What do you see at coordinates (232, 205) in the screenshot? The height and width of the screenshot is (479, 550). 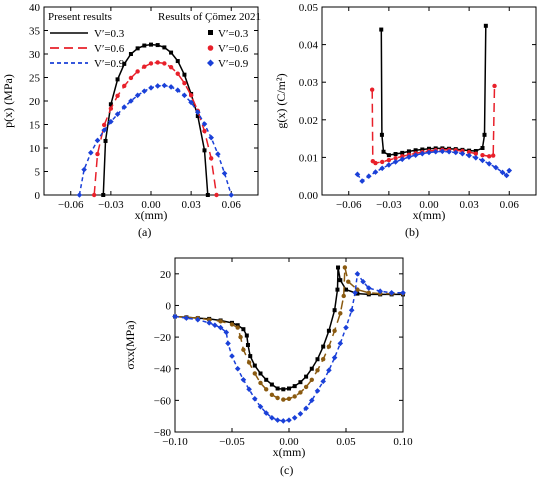 I see `x-tick-label: 0.06` at bounding box center [232, 205].